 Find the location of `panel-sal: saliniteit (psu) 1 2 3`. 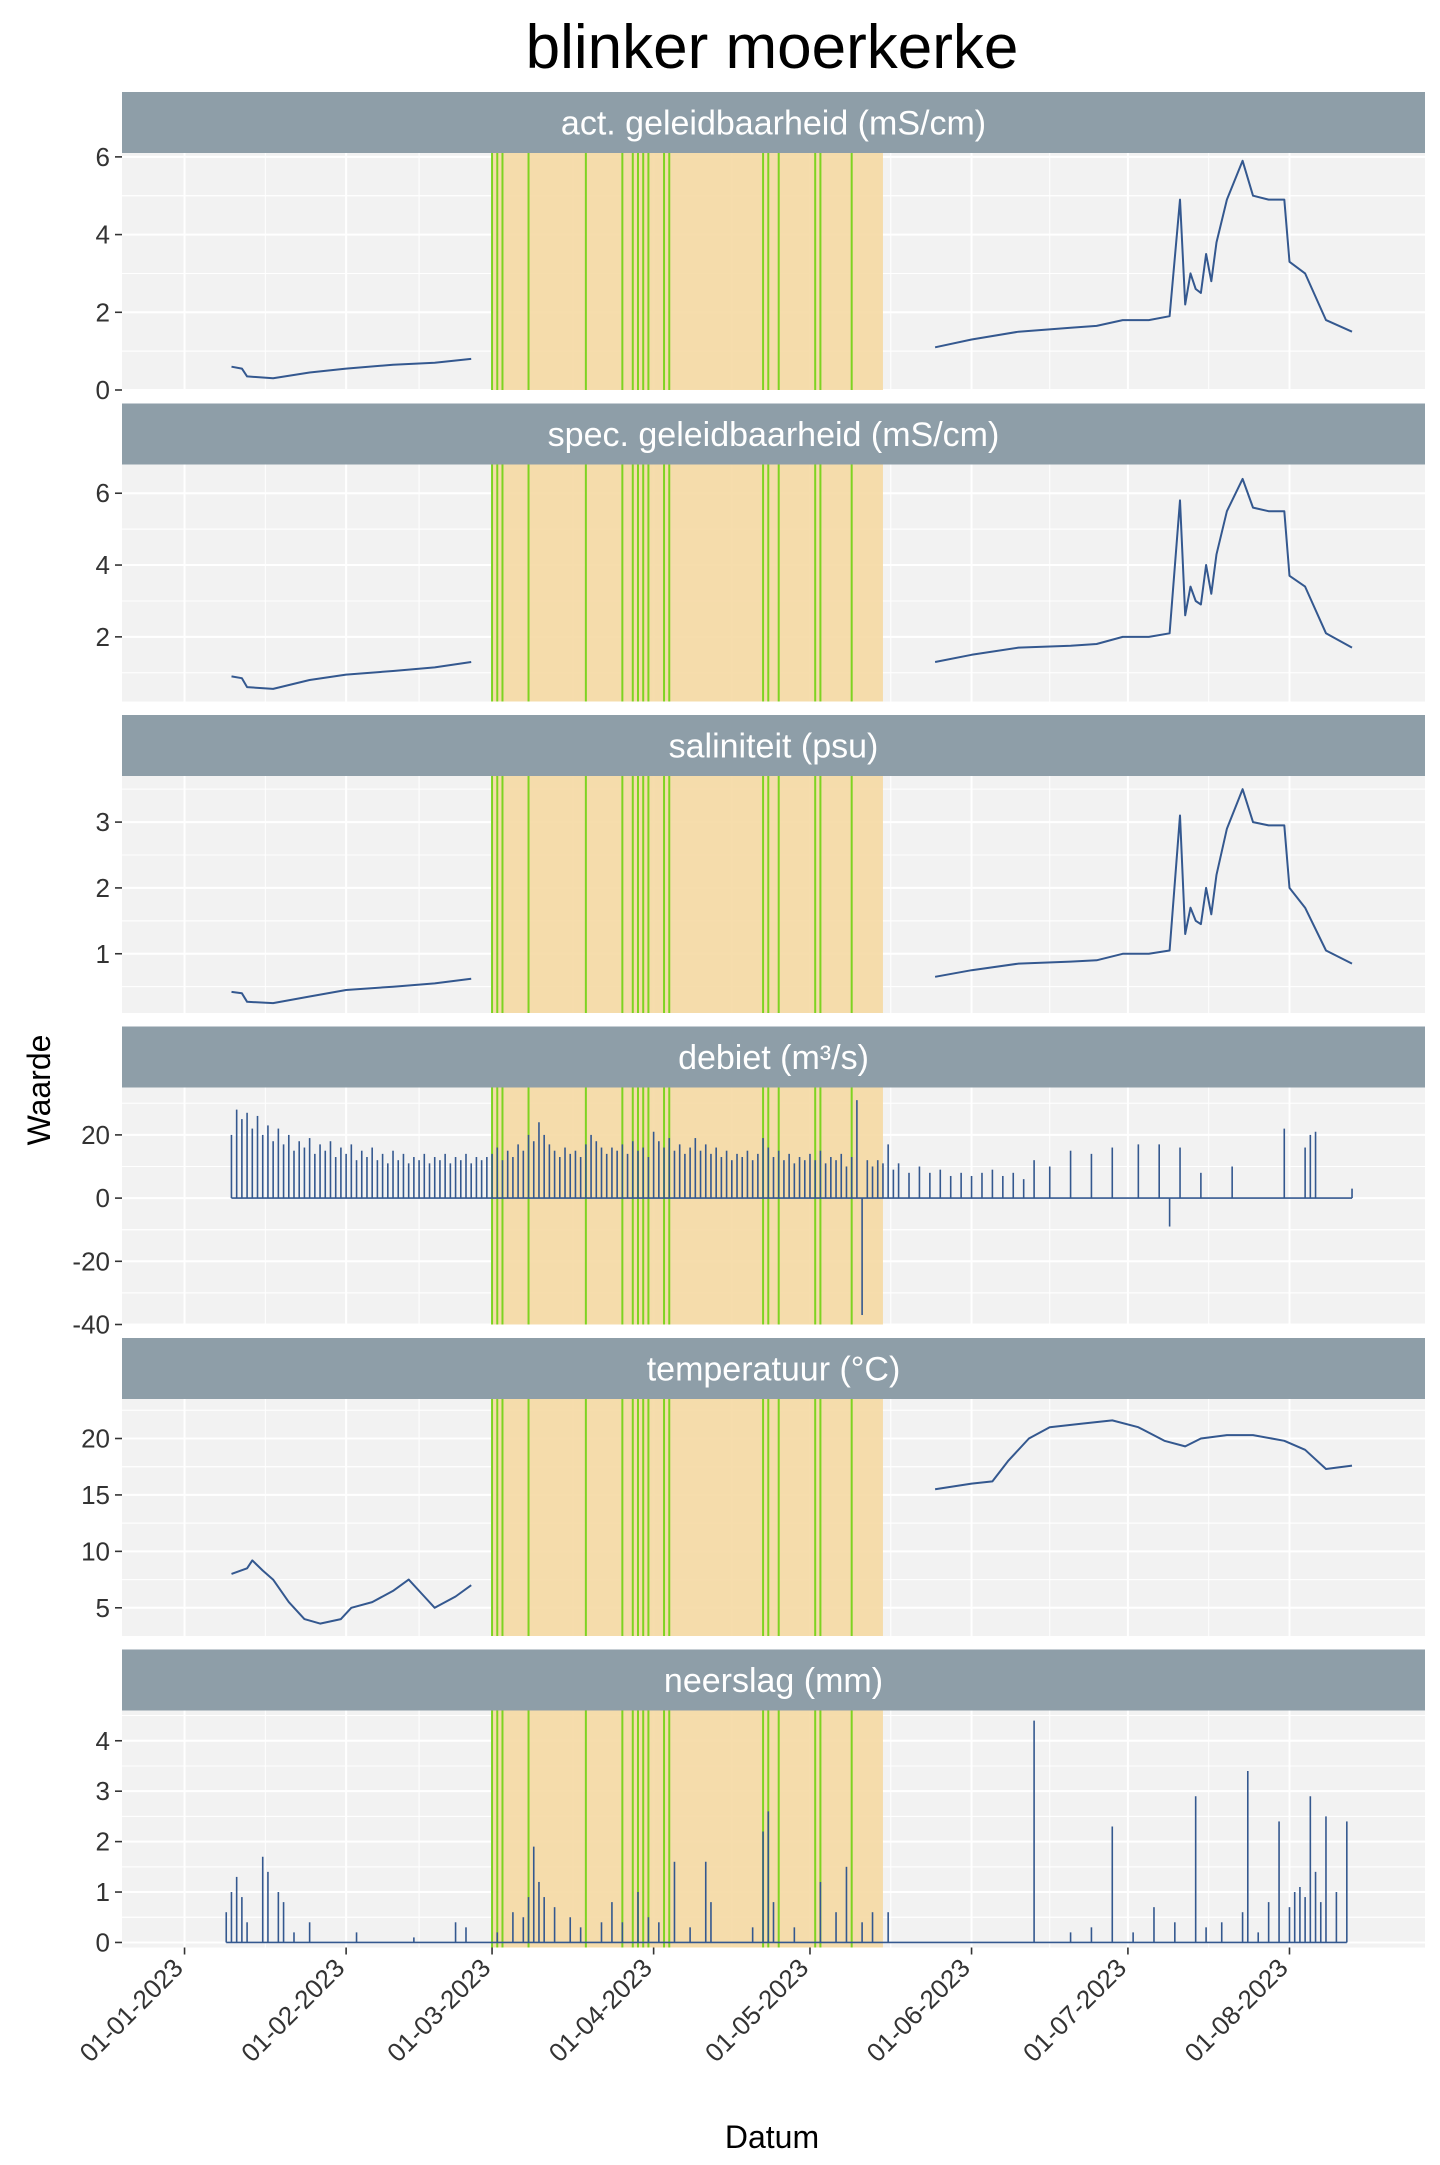

panel-sal: saliniteit (psu) 1 2 3 is located at coordinates (760, 864).